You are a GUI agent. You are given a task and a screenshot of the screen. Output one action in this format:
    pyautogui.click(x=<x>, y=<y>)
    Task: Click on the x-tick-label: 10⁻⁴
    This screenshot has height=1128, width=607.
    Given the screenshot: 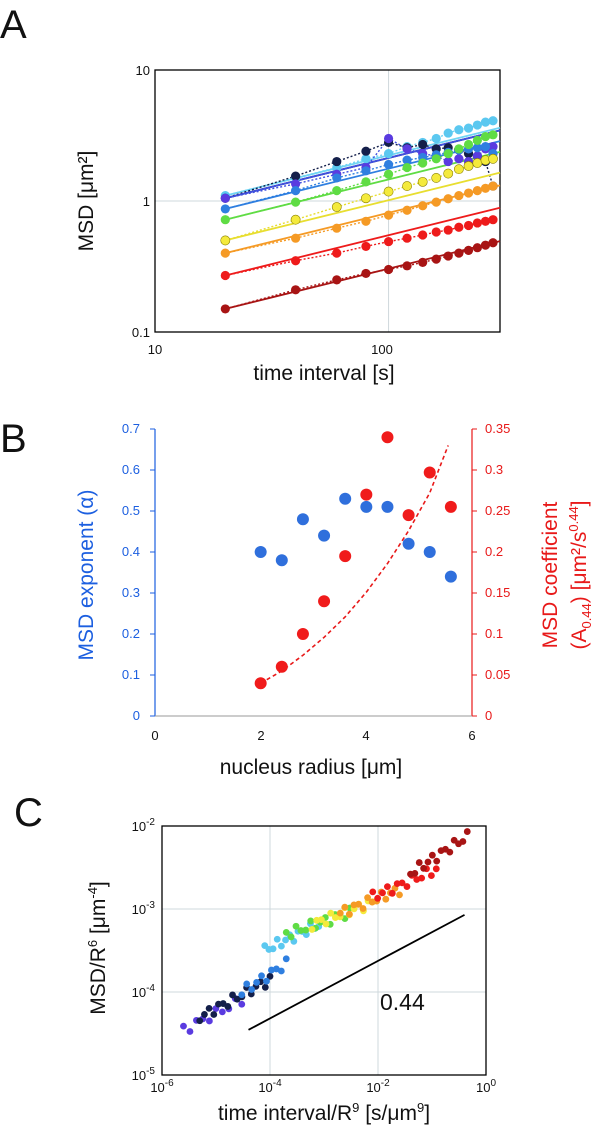 What is the action you would take?
    pyautogui.click(x=270, y=1086)
    